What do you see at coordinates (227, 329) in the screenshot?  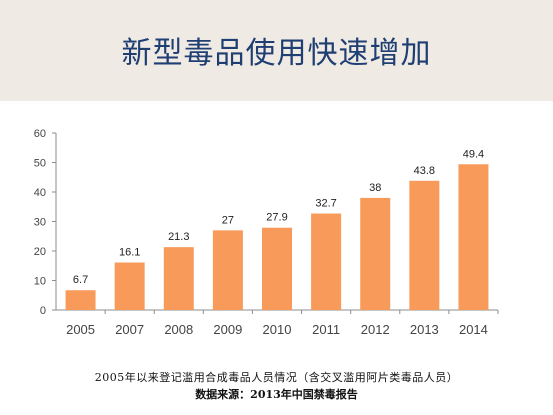 I see `x-tick-label: 2009` at bounding box center [227, 329].